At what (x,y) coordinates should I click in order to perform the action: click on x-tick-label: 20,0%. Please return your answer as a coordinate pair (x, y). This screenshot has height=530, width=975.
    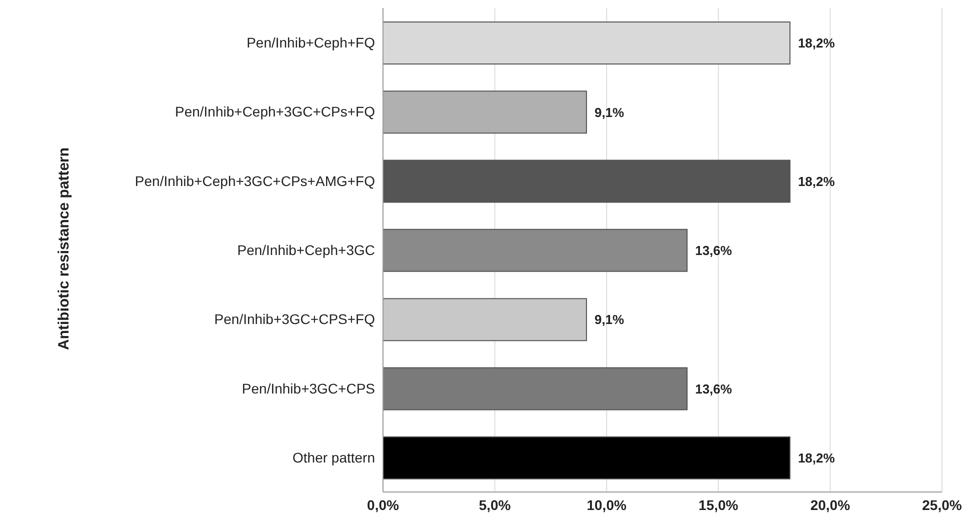
    Looking at the image, I should click on (830, 504).